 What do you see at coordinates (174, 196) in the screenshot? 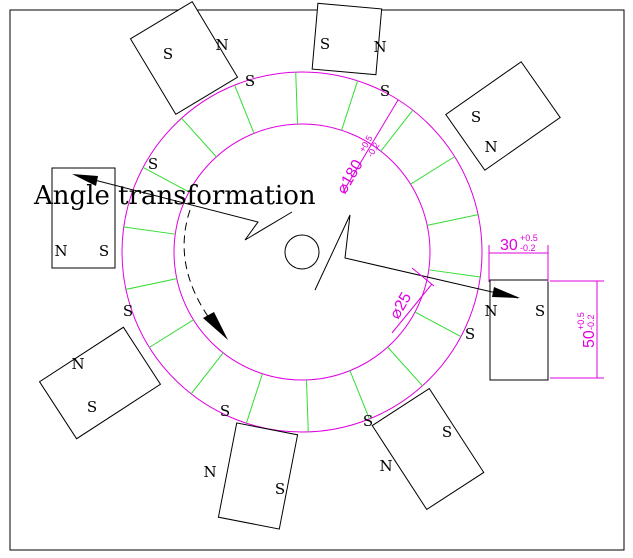
I see `annotation: Angle transformation` at bounding box center [174, 196].